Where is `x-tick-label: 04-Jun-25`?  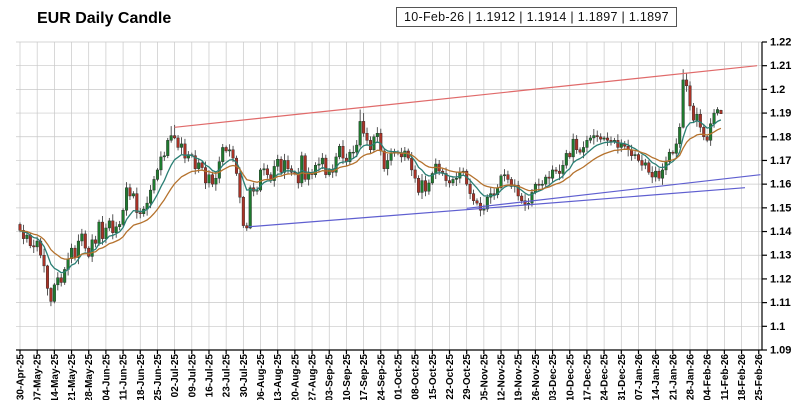 x-tick-label: 04-Jun-25 is located at coordinates (106, 377).